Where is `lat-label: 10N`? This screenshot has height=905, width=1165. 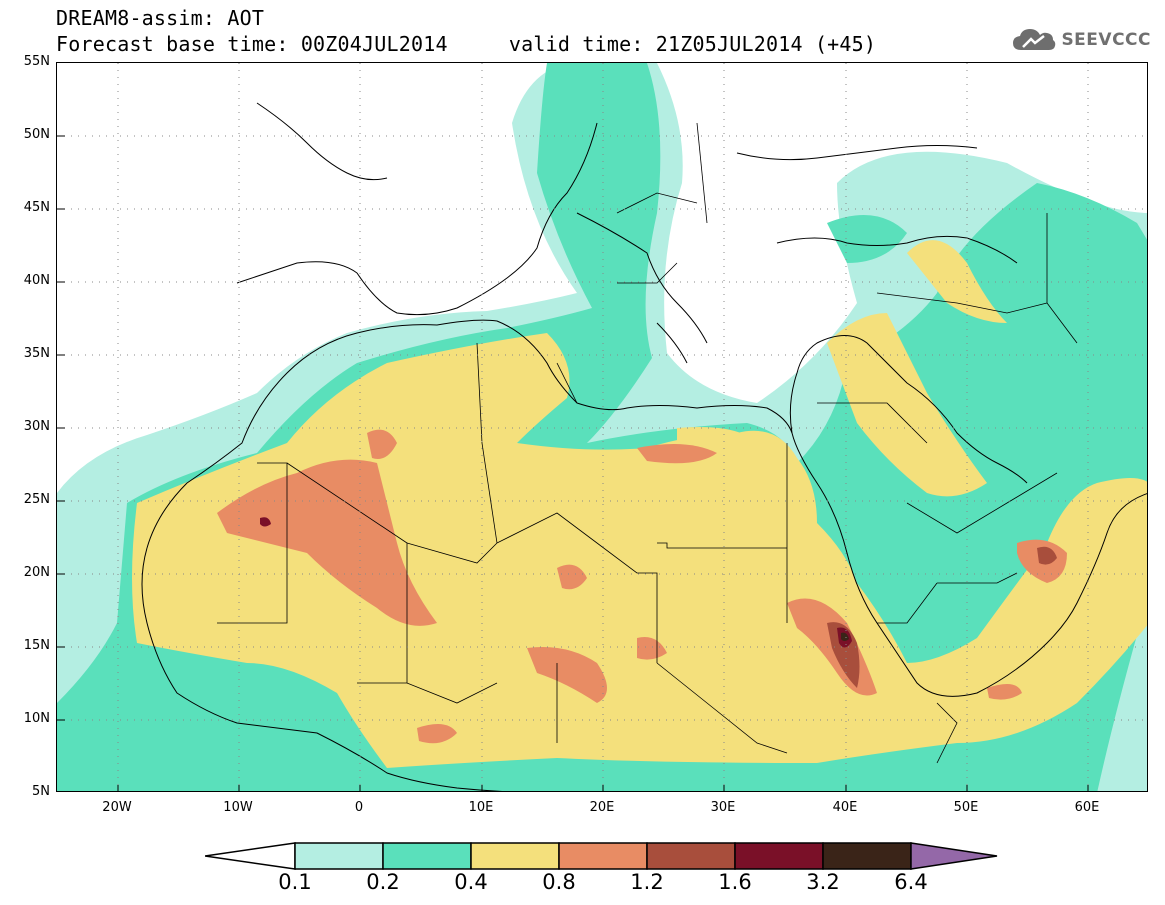 lat-label: 10N is located at coordinates (36, 718).